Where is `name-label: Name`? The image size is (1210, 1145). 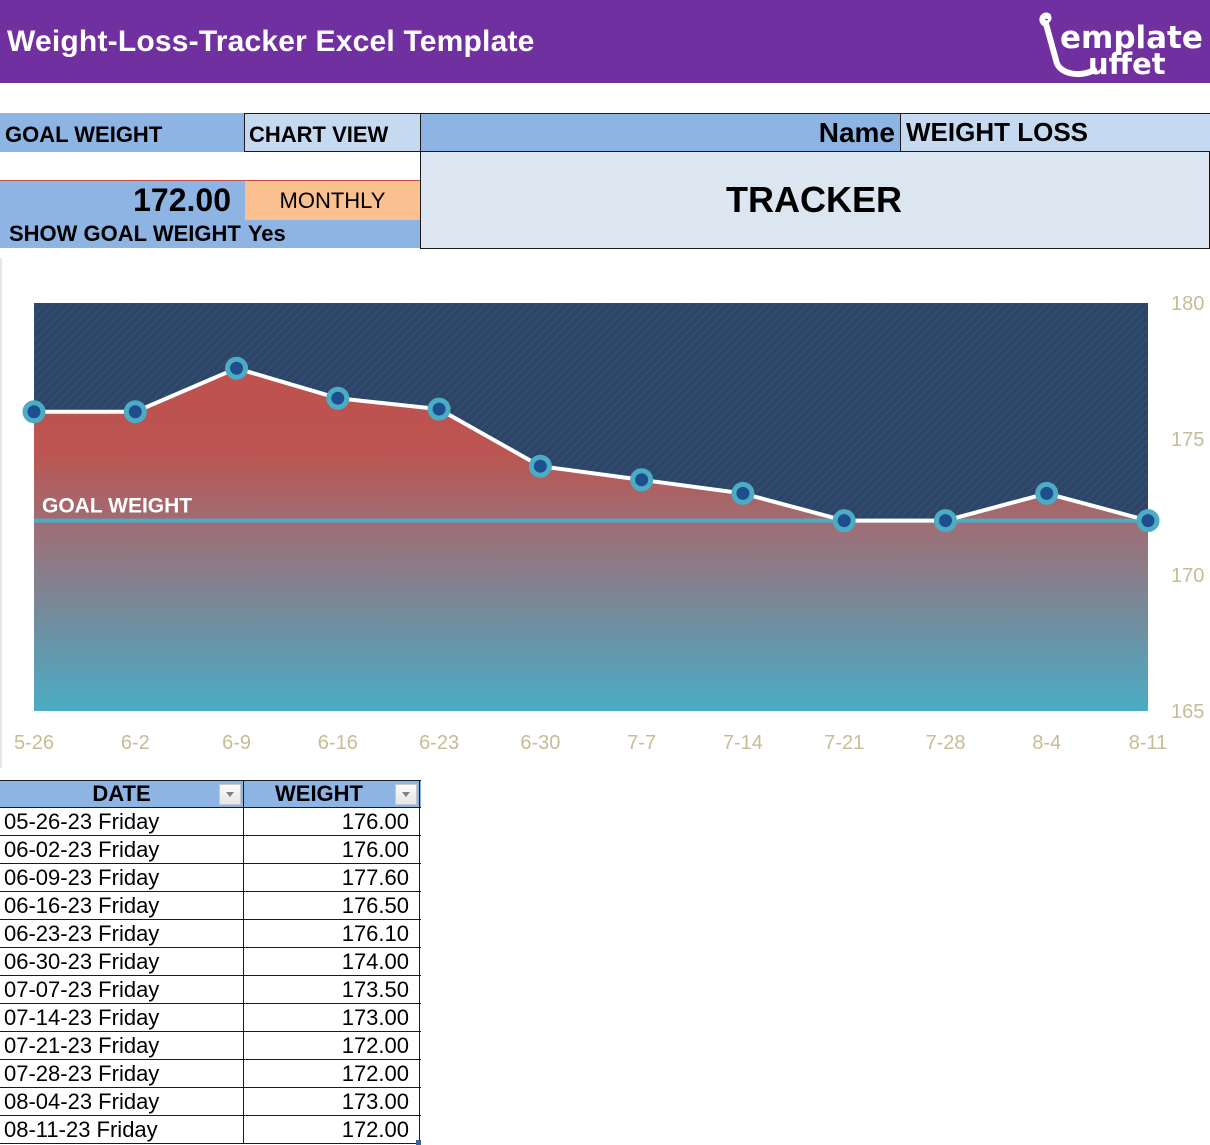
name-label: Name is located at coordinates (660, 132).